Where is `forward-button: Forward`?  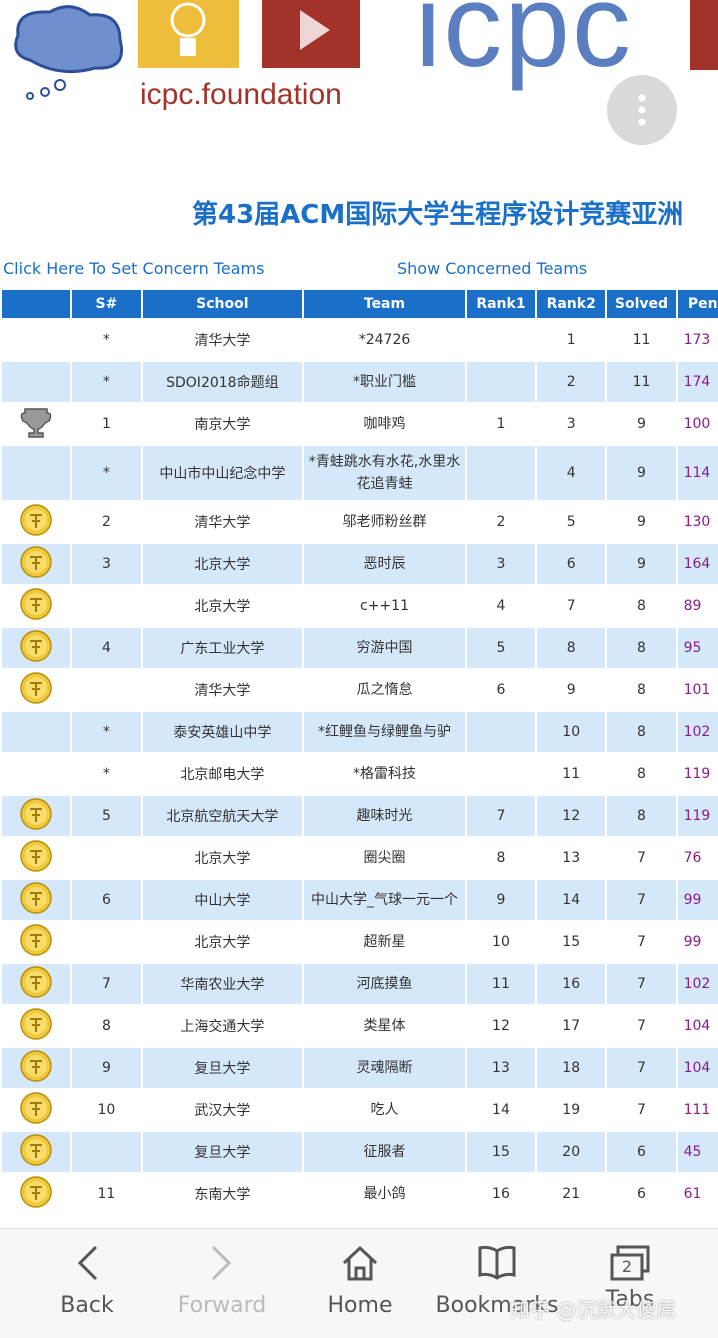 forward-button: Forward is located at coordinates (222, 1280).